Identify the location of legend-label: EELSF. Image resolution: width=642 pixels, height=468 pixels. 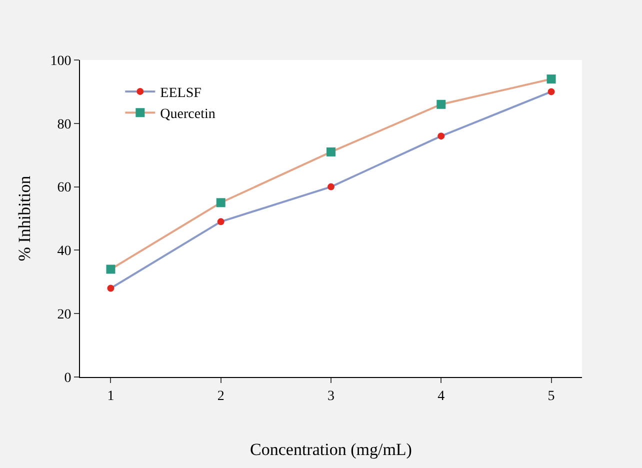
(181, 93).